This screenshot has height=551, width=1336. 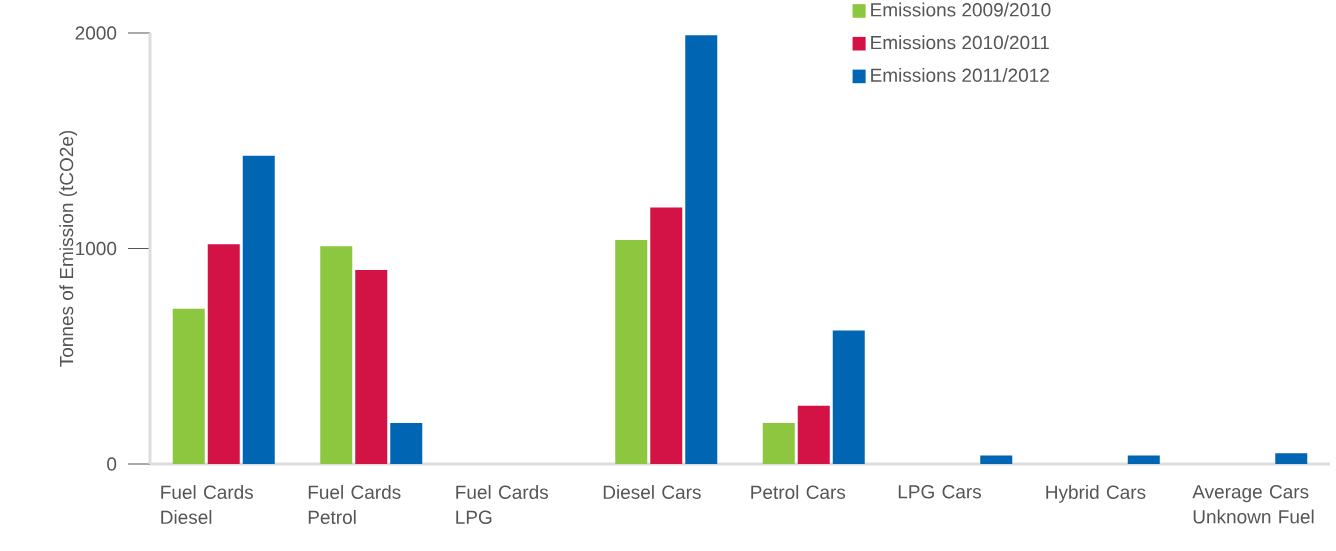 I want to click on x-tick-label: Hybrid Cars, so click(x=1096, y=494).